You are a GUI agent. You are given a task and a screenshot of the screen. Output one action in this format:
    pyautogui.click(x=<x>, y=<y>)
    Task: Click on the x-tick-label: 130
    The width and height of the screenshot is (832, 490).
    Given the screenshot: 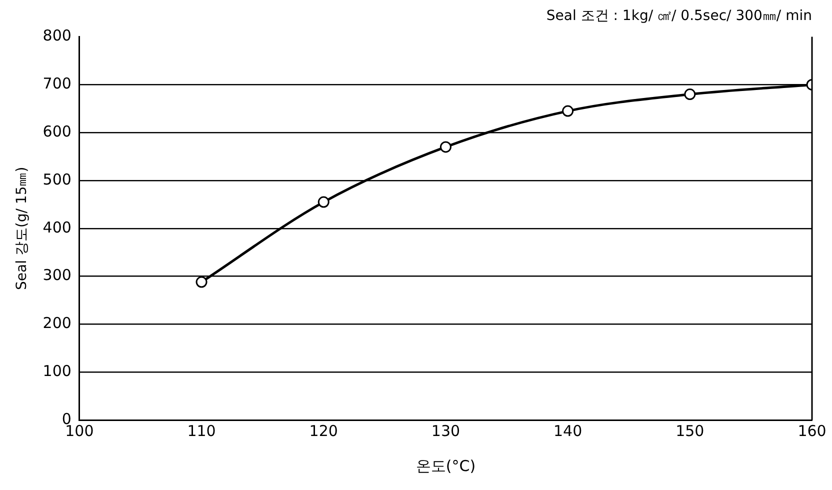 What is the action you would take?
    pyautogui.click(x=445, y=431)
    